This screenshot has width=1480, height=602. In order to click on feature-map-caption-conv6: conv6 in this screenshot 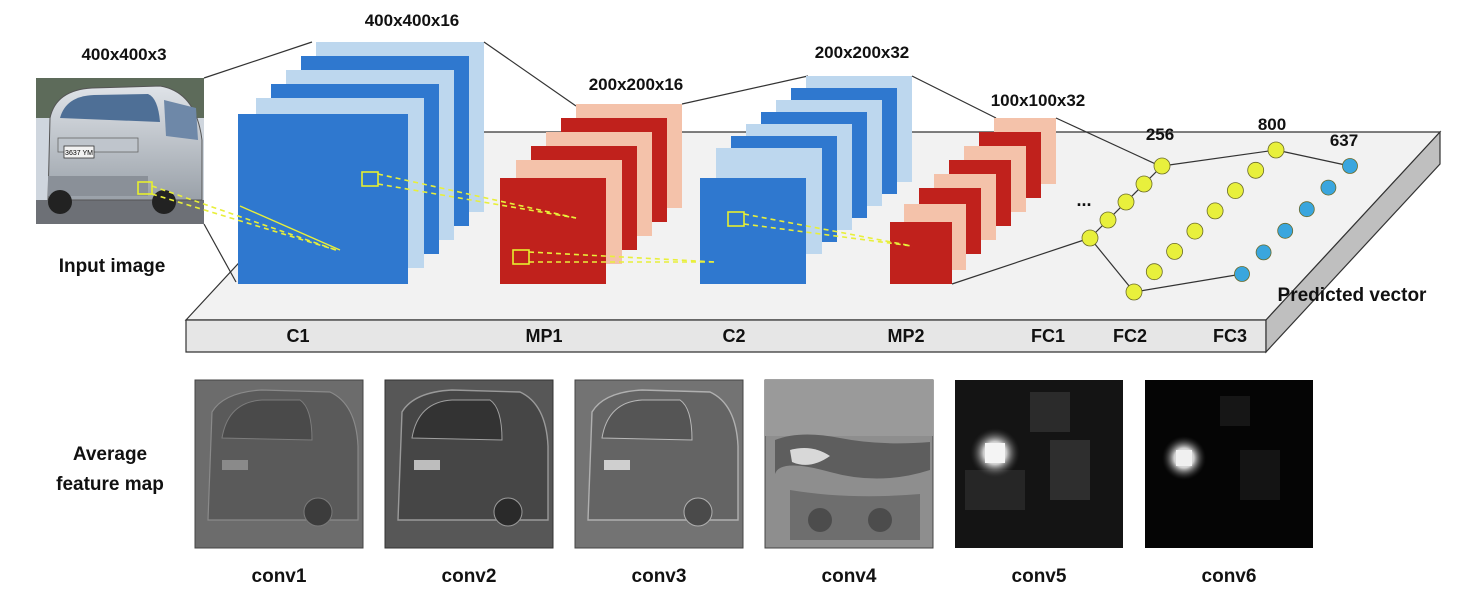, I will do `click(1229, 576)`.